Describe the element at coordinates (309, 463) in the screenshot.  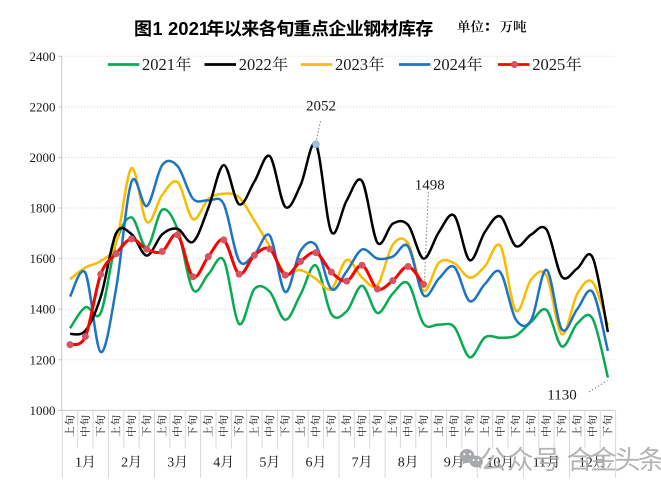
I see `svg-text: 6` at that location.